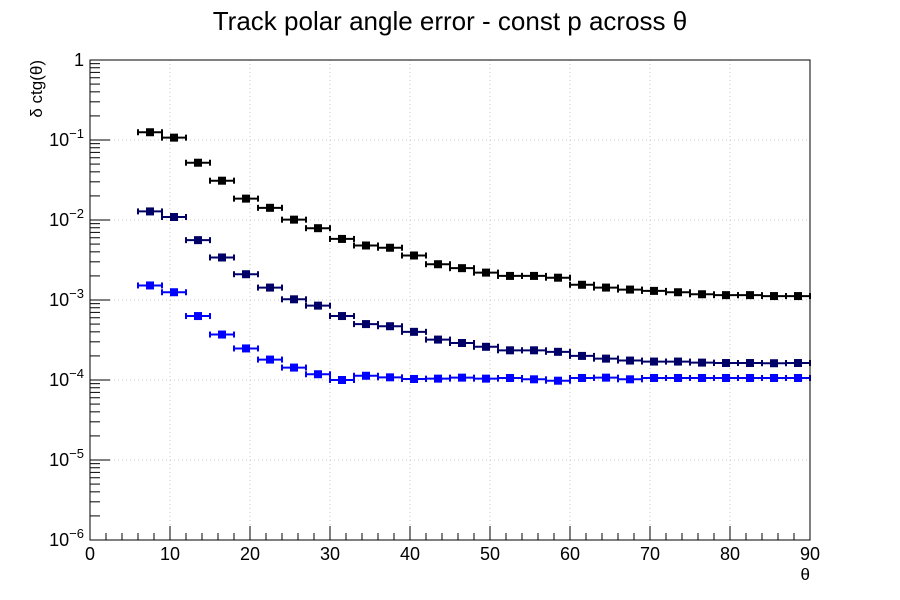 The image size is (900, 600). I want to click on x-tick-label: 10, so click(170, 554).